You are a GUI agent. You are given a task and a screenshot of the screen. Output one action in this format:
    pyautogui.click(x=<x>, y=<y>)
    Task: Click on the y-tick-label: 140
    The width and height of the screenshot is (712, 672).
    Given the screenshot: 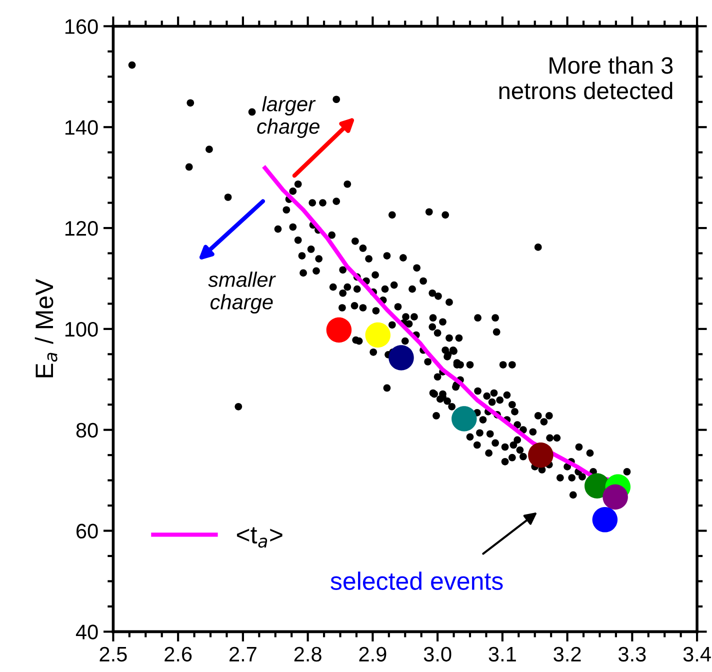 What is the action you would take?
    pyautogui.click(x=81, y=127)
    